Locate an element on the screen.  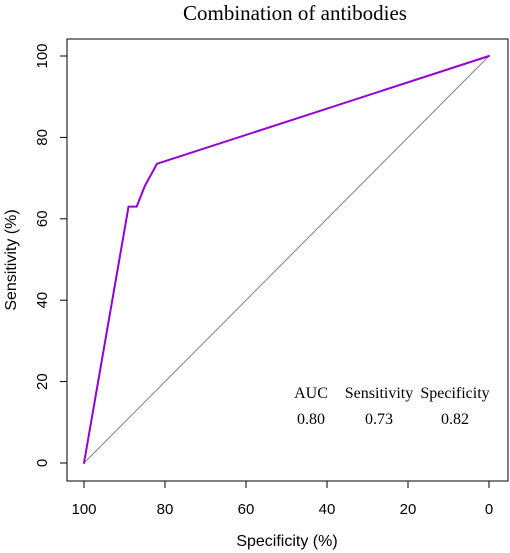
stat-header-sensitivity: Sensitivity is located at coordinates (379, 393).